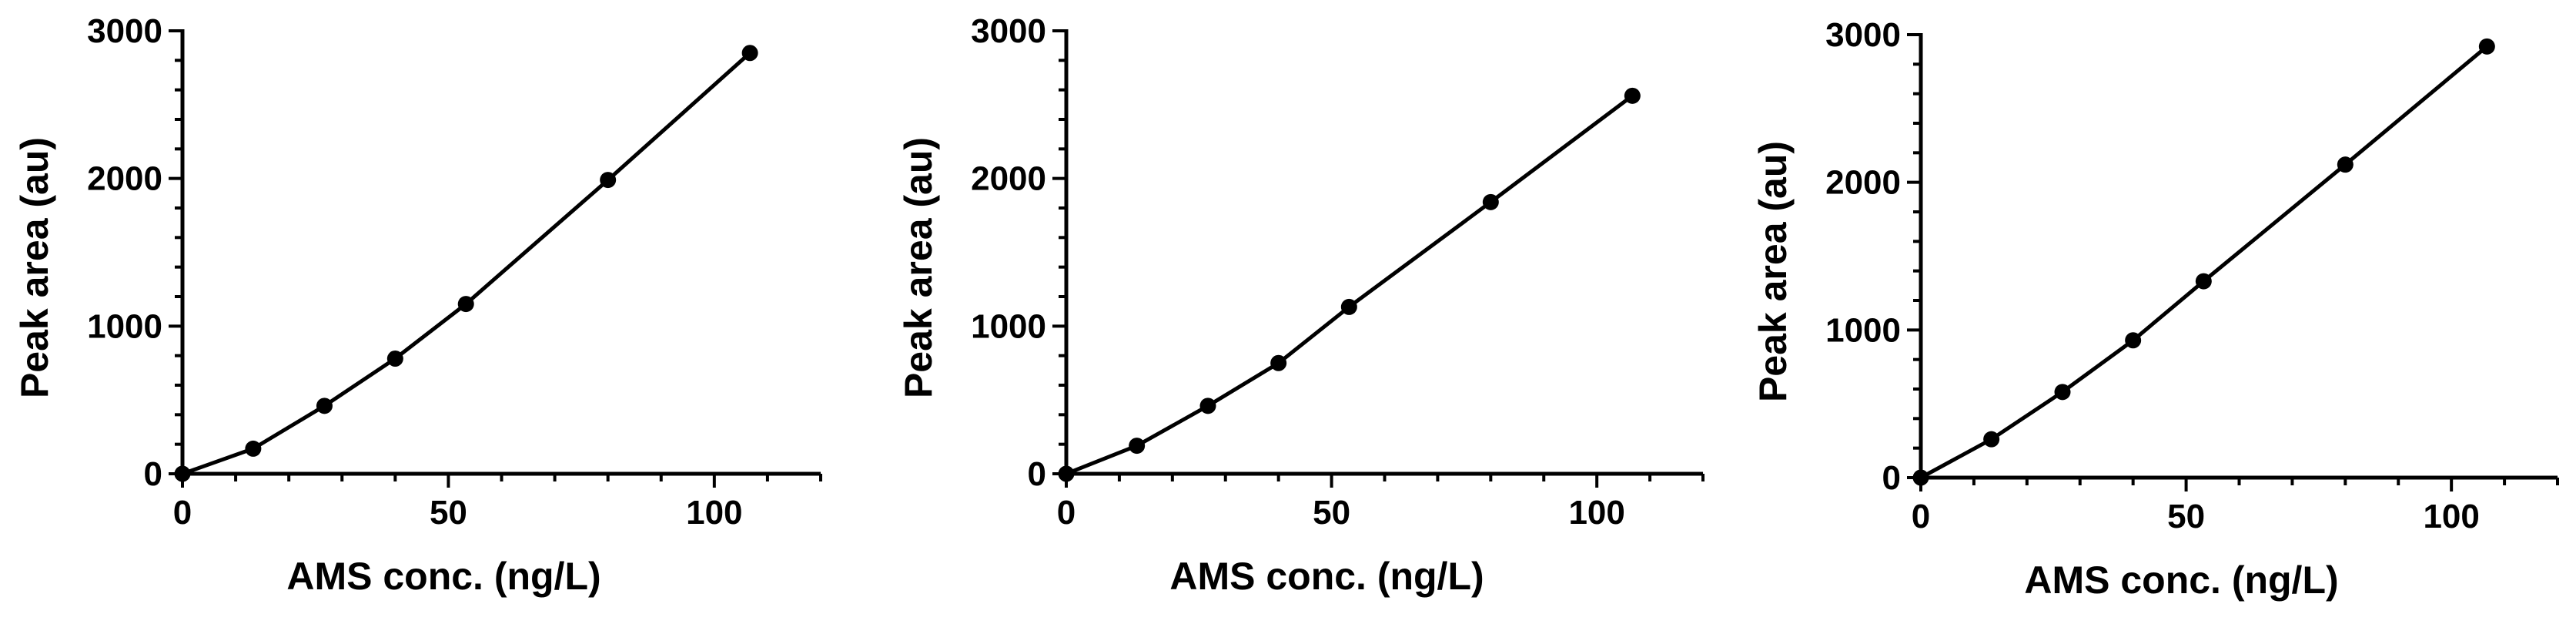 Image resolution: width=2576 pixels, height=624 pixels. Describe the element at coordinates (35, 268) in the screenshot. I see `y-axis-title-1: Peak area (au)` at that location.